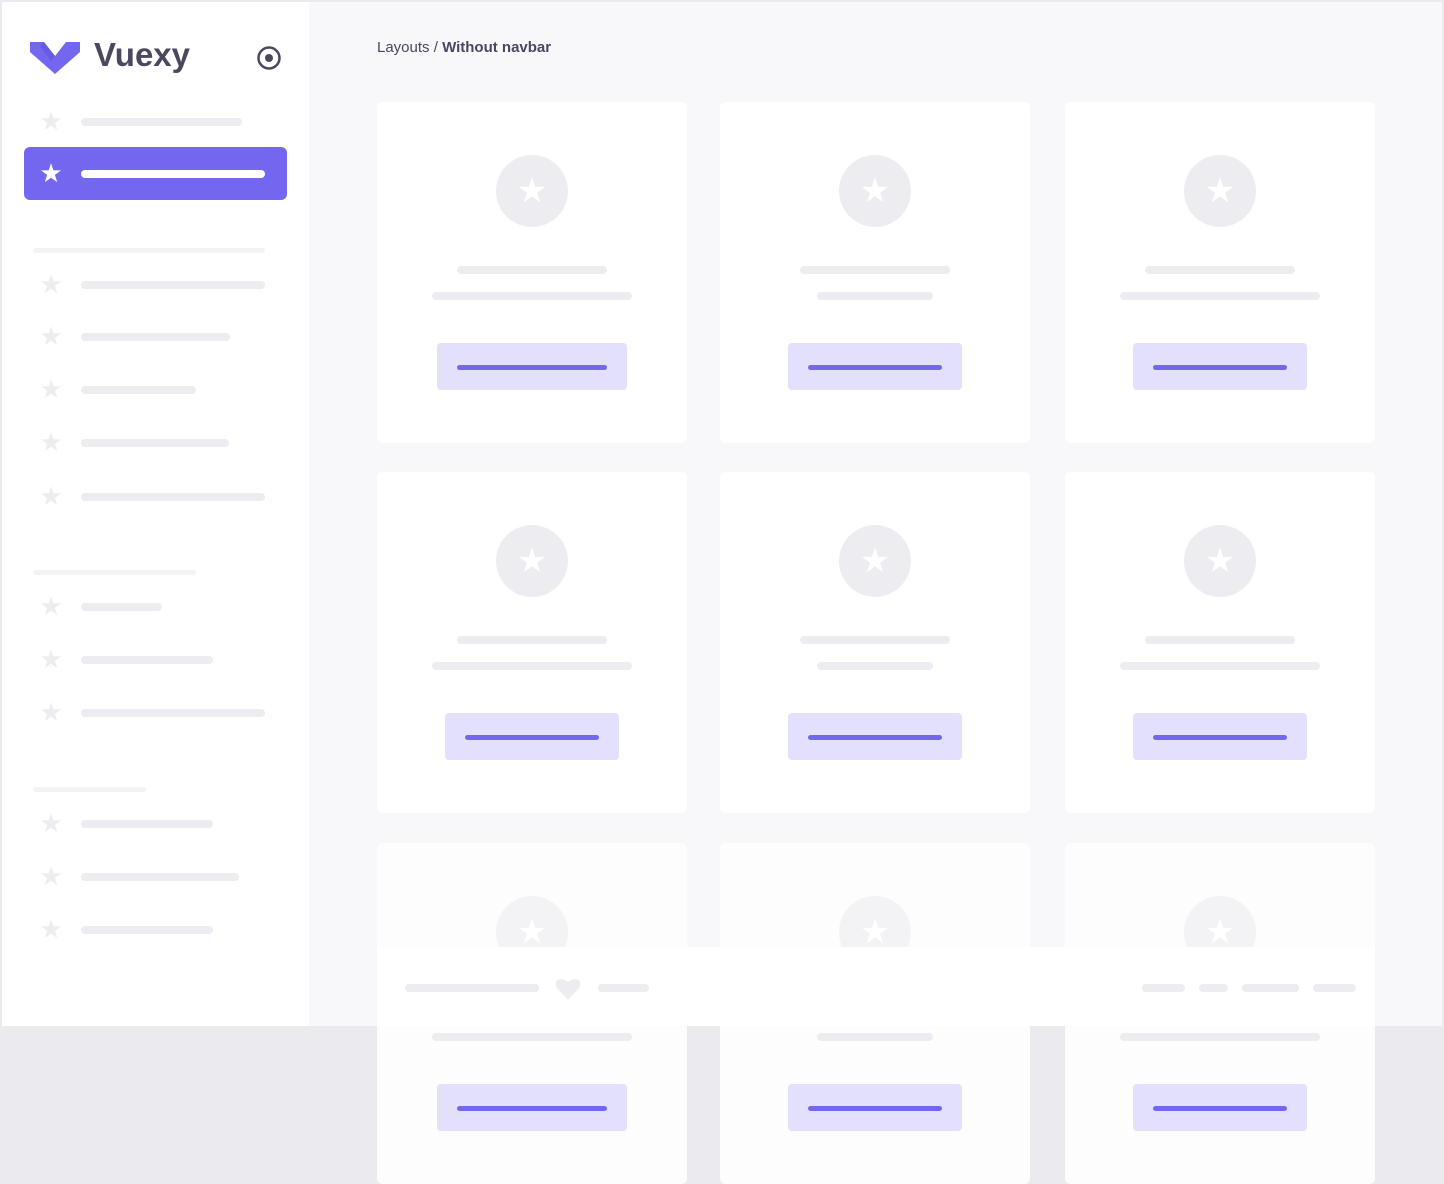 Image resolution: width=1444 pixels, height=1184 pixels. Describe the element at coordinates (403, 47) in the screenshot. I see `breadcrumb-parent: Layouts` at that location.